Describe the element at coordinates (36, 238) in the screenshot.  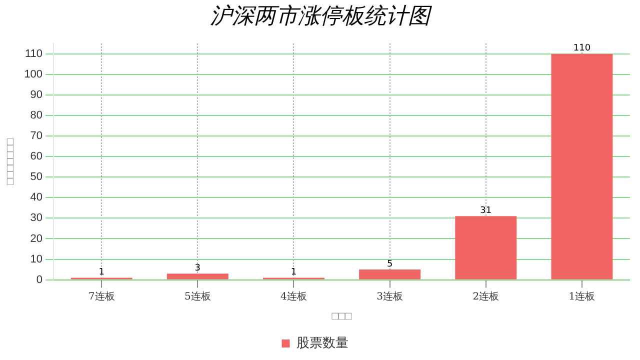
I see `y-tick-label: 20` at that location.